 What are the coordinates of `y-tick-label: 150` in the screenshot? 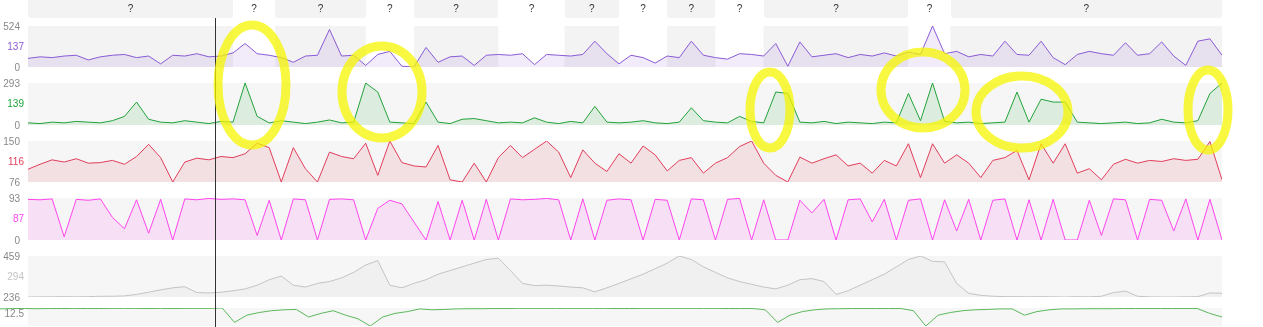 It's located at (12, 141).